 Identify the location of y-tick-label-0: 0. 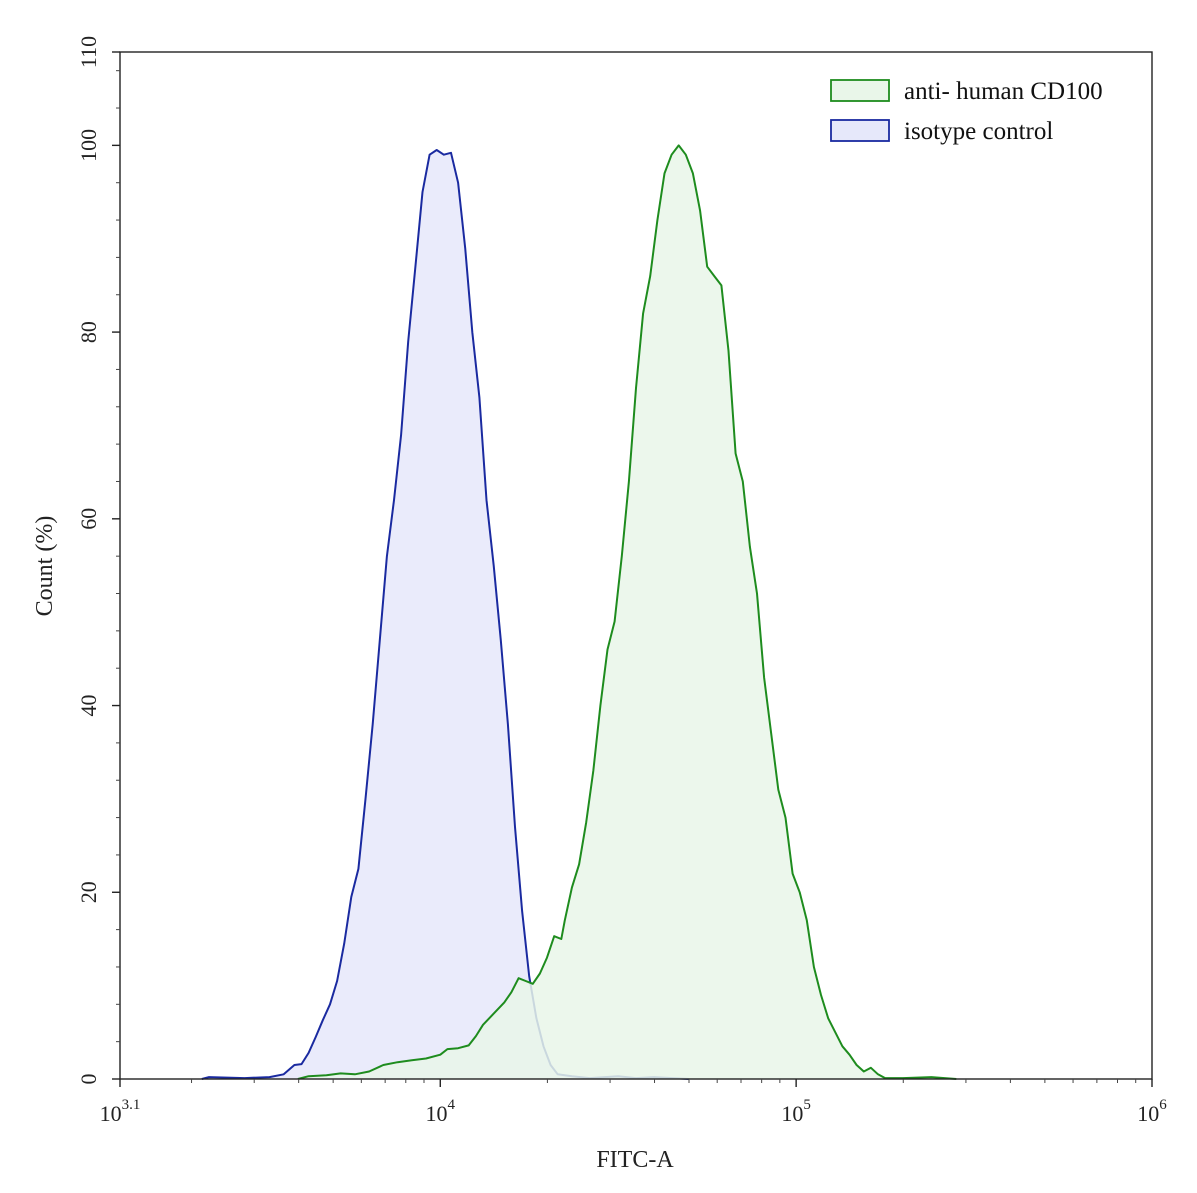
(88, 1079).